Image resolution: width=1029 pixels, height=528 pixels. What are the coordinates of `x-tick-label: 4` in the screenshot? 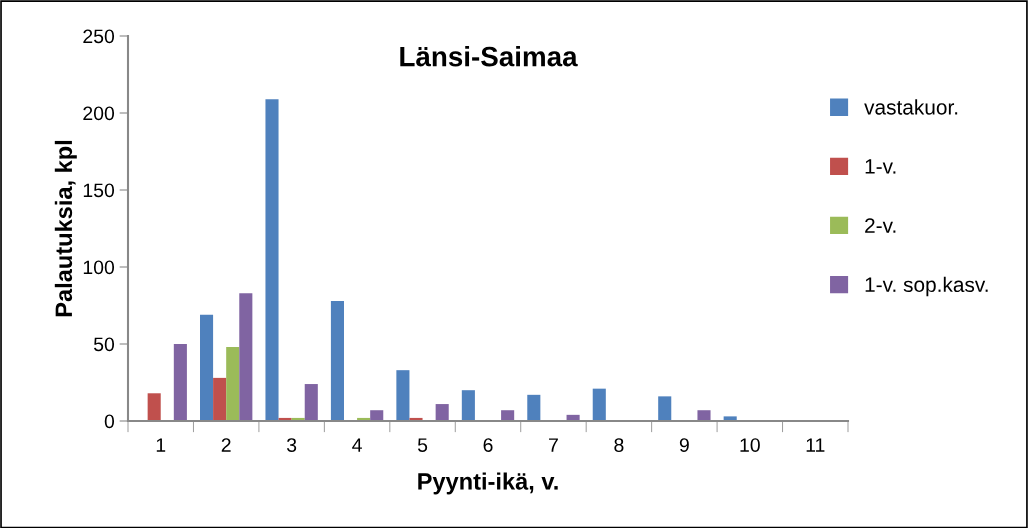 It's located at (357, 445).